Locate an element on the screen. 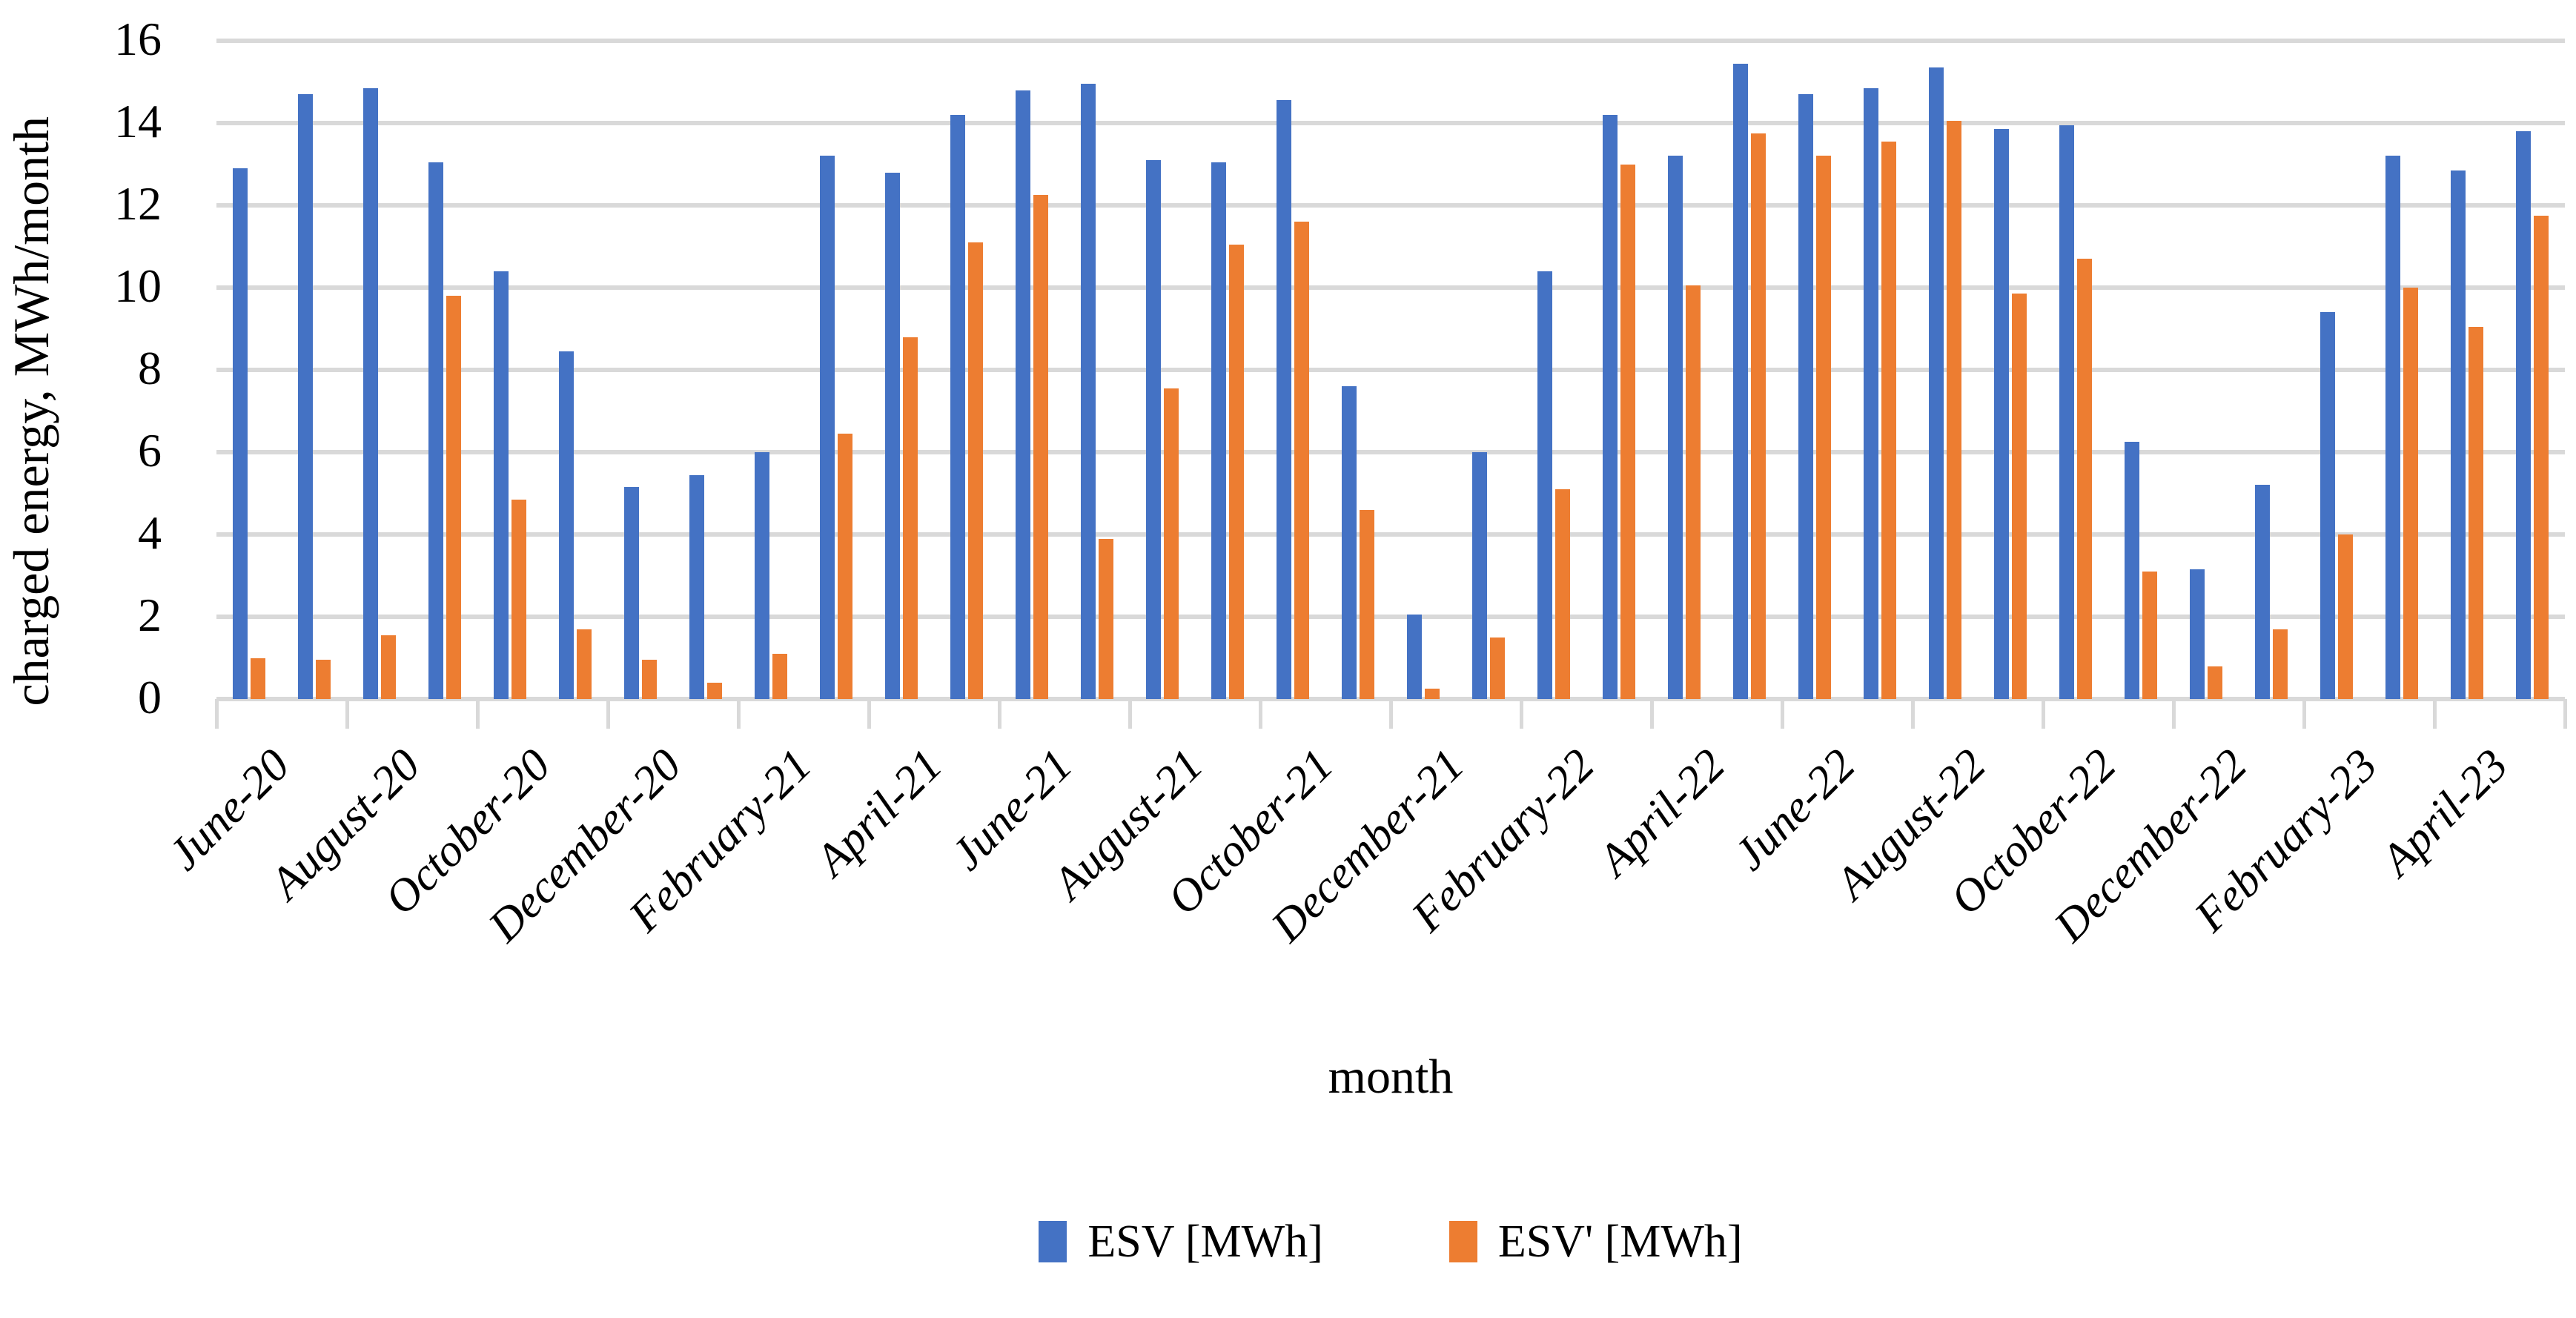 The height and width of the screenshot is (1318, 2576). y-tick-label-12: 12 is located at coordinates (138, 203).